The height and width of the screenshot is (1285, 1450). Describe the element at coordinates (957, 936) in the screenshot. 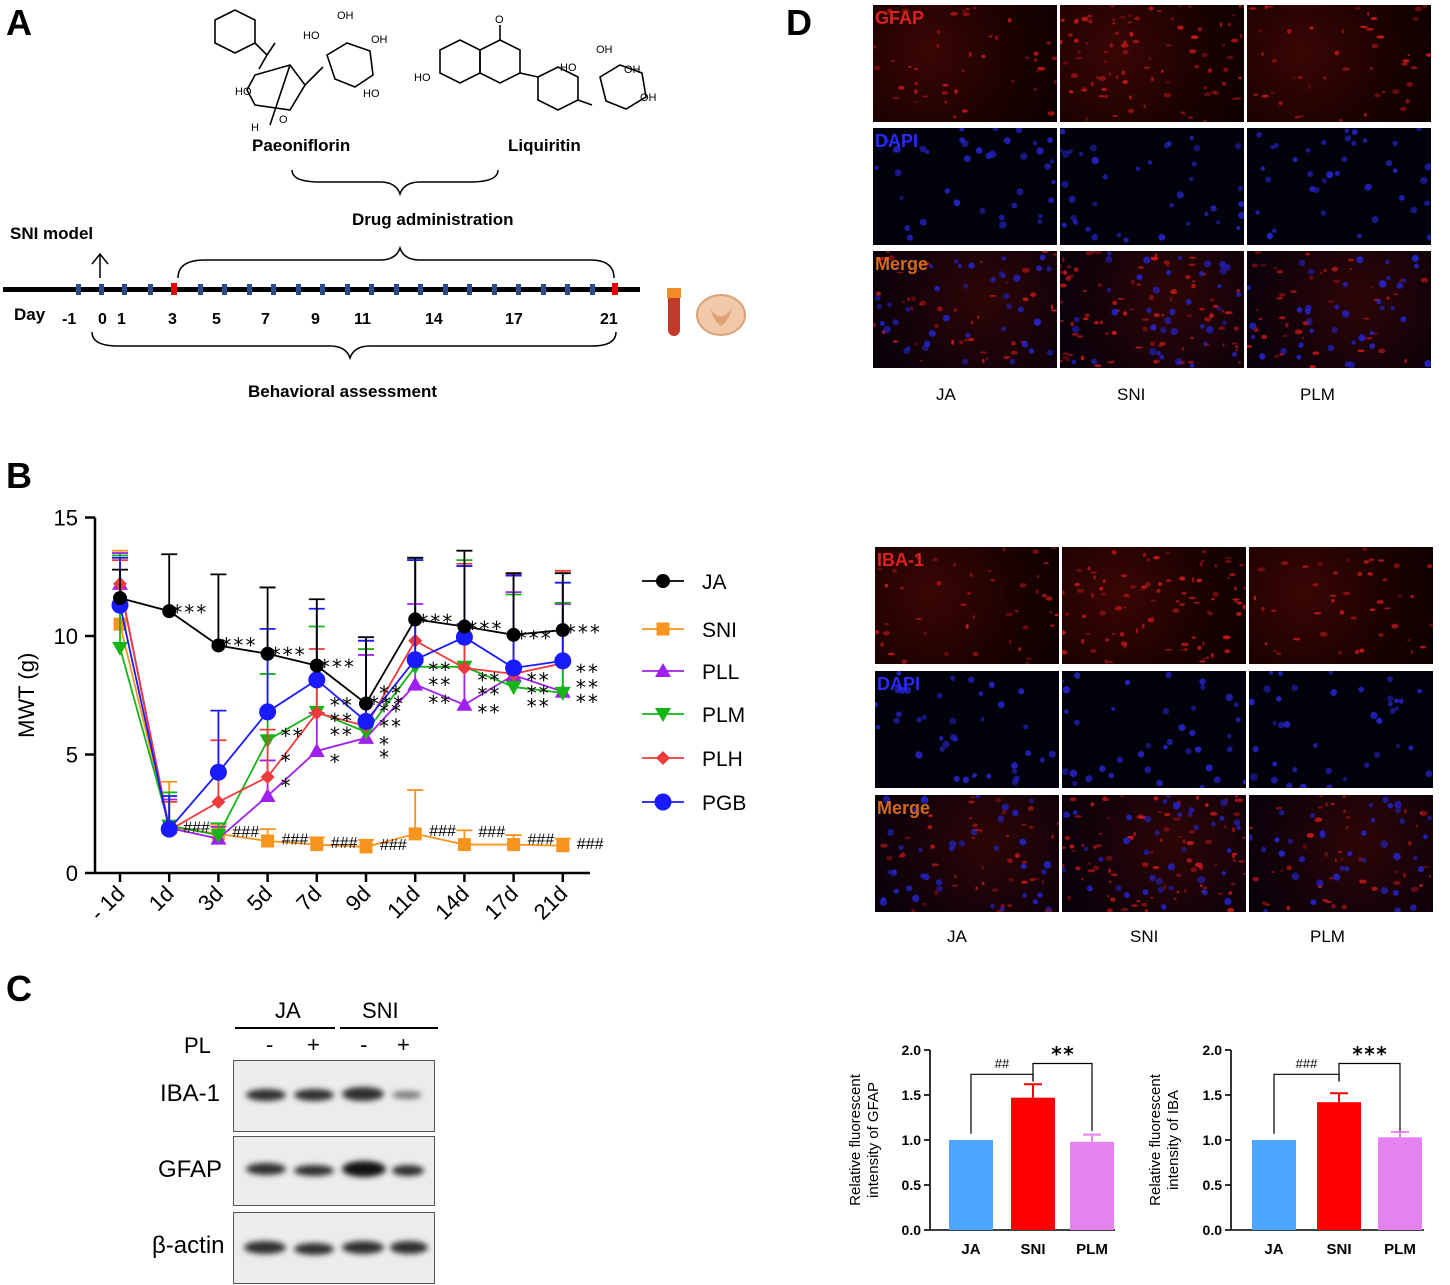

I see `col-label-ja: JA` at that location.